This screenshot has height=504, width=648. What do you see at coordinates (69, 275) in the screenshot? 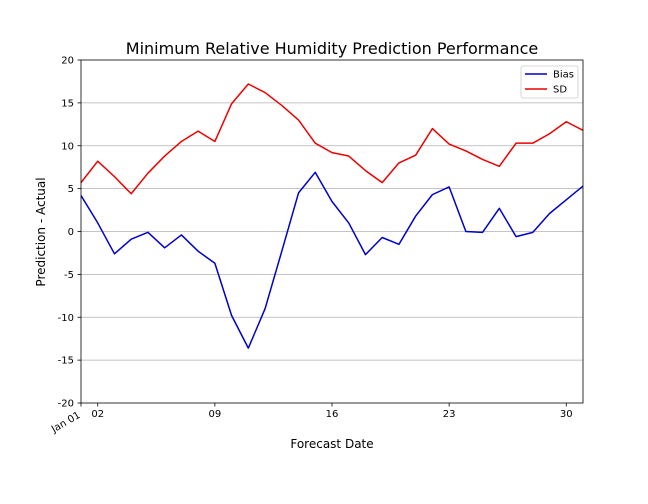
I see `y-tick-label: -5` at bounding box center [69, 275].